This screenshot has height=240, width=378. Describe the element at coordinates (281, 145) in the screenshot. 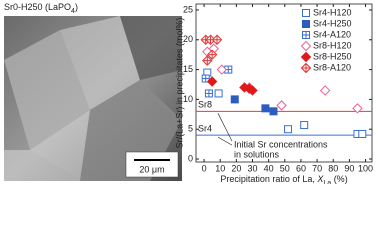

I see `annotation: Initial Sr concentrations` at that location.